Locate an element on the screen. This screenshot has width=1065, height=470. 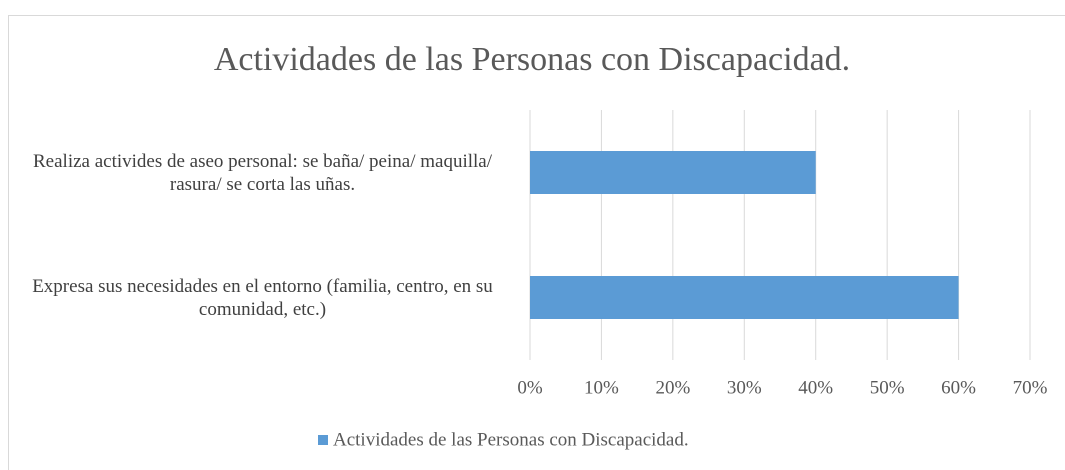
x-tick-label: 0% is located at coordinates (530, 387).